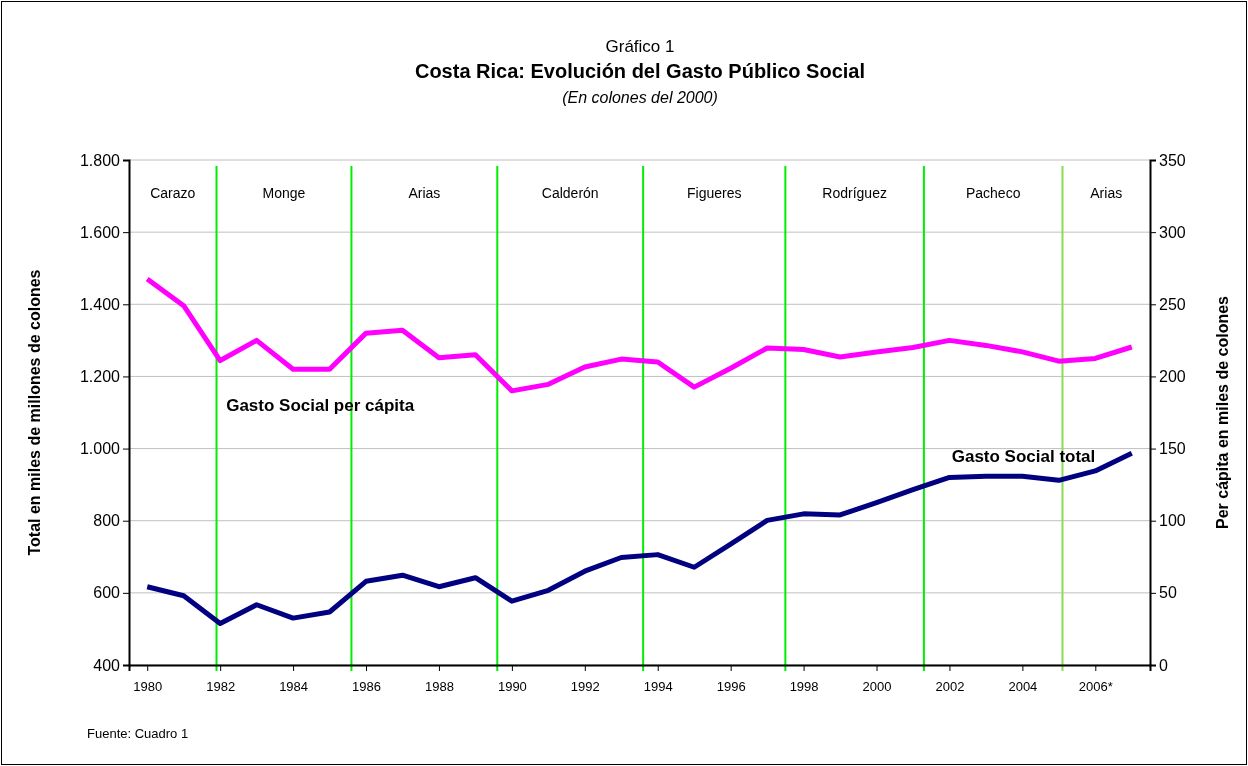  I want to click on y-tick-label: 1.800, so click(100, 160).